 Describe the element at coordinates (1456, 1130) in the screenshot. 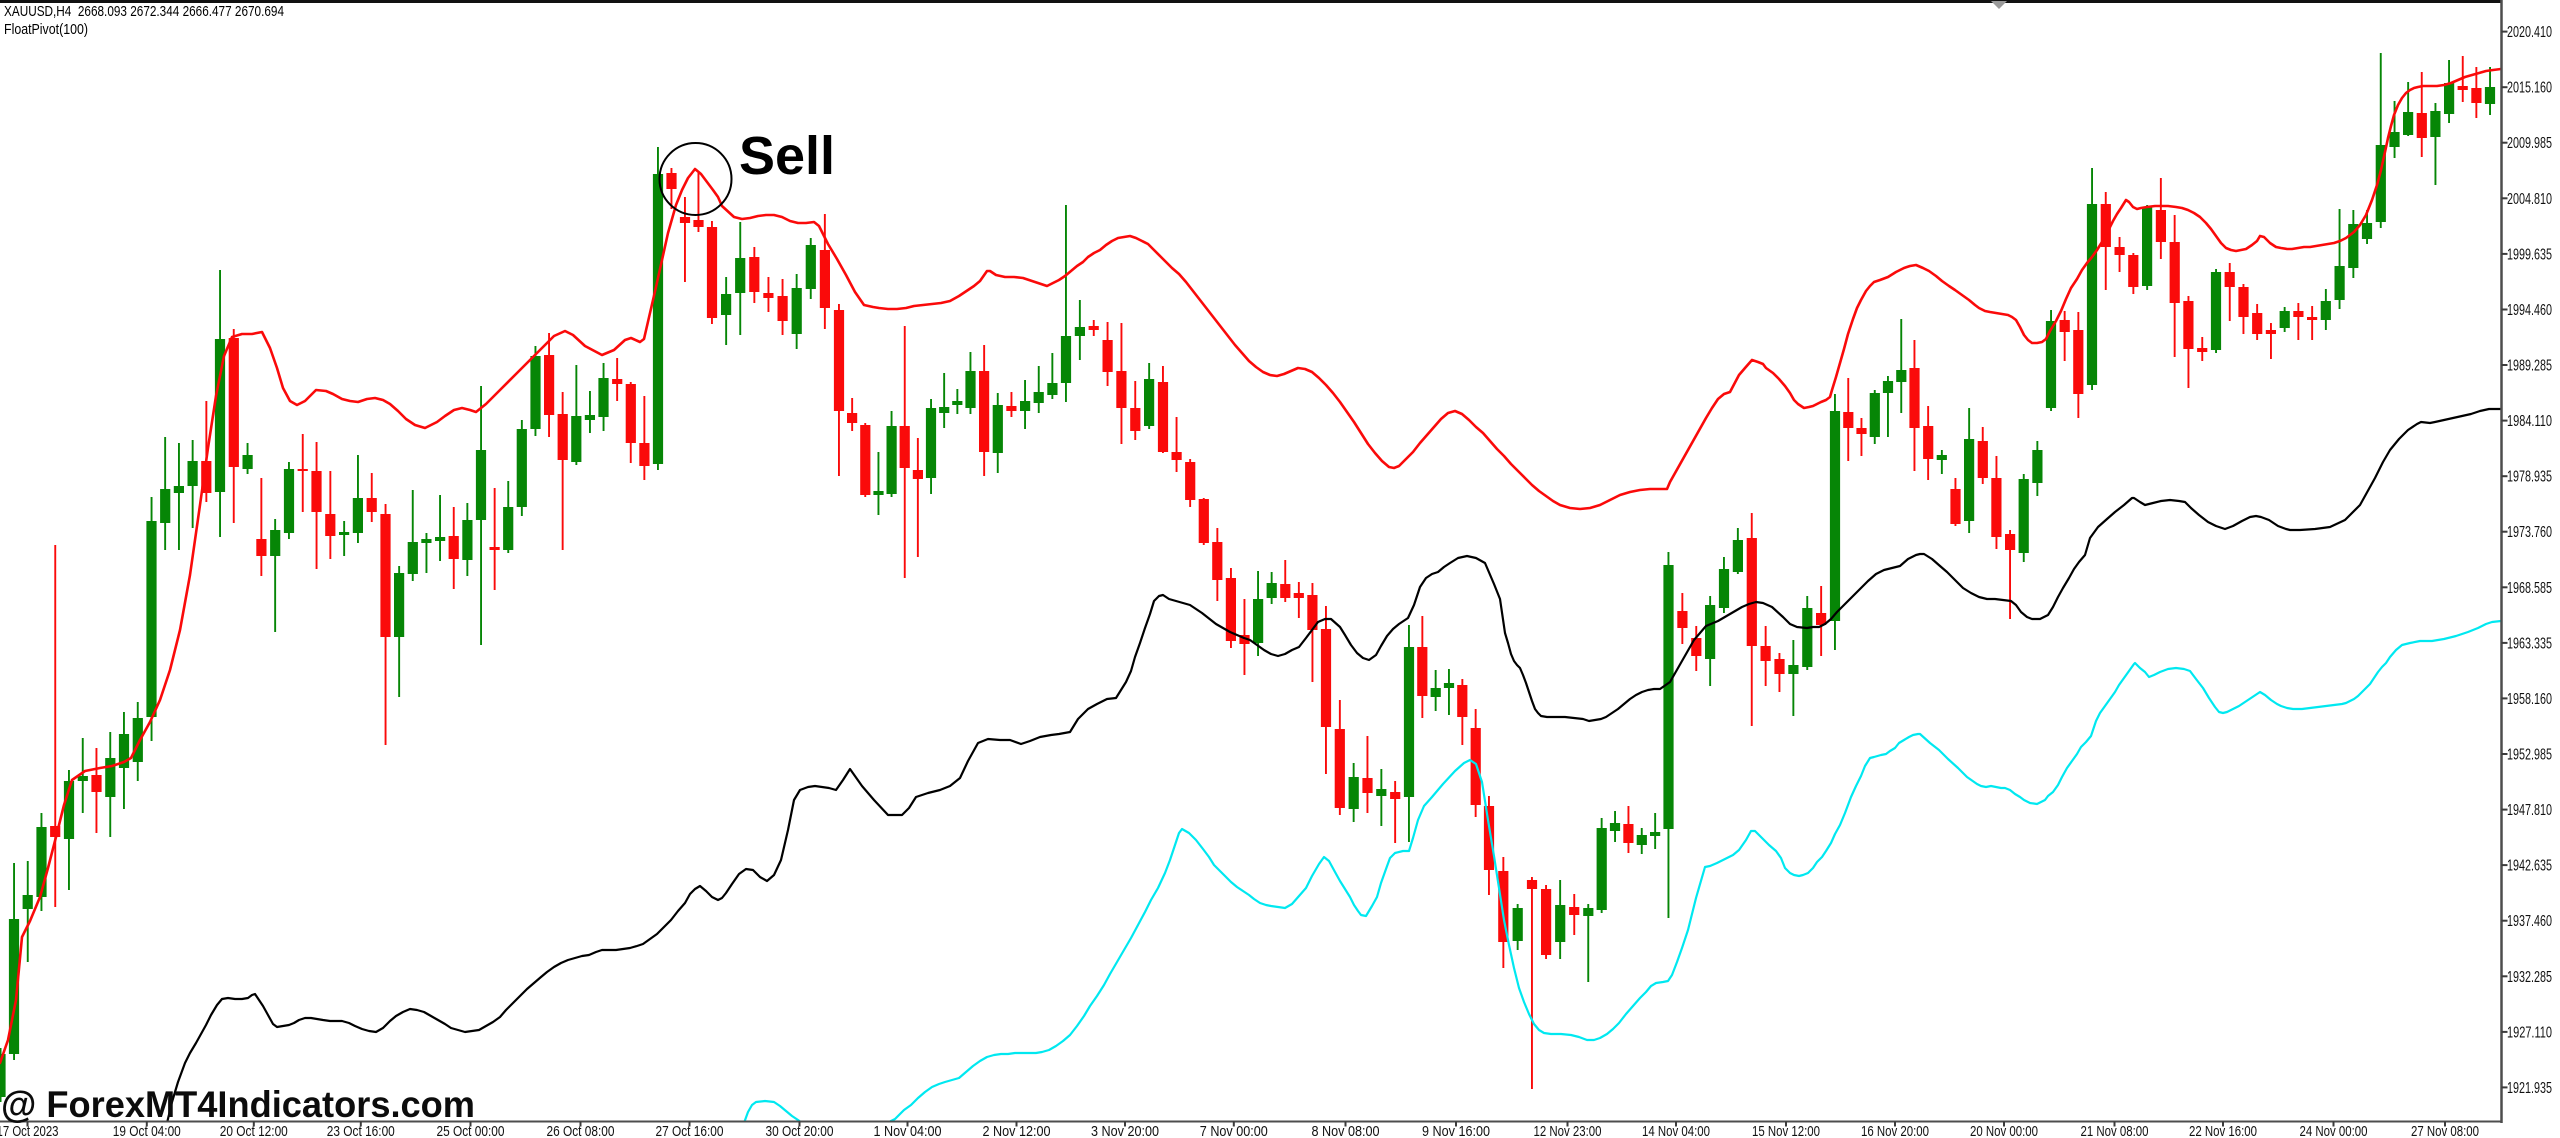

I see `svg-text: 9 Nov 16:00` at that location.